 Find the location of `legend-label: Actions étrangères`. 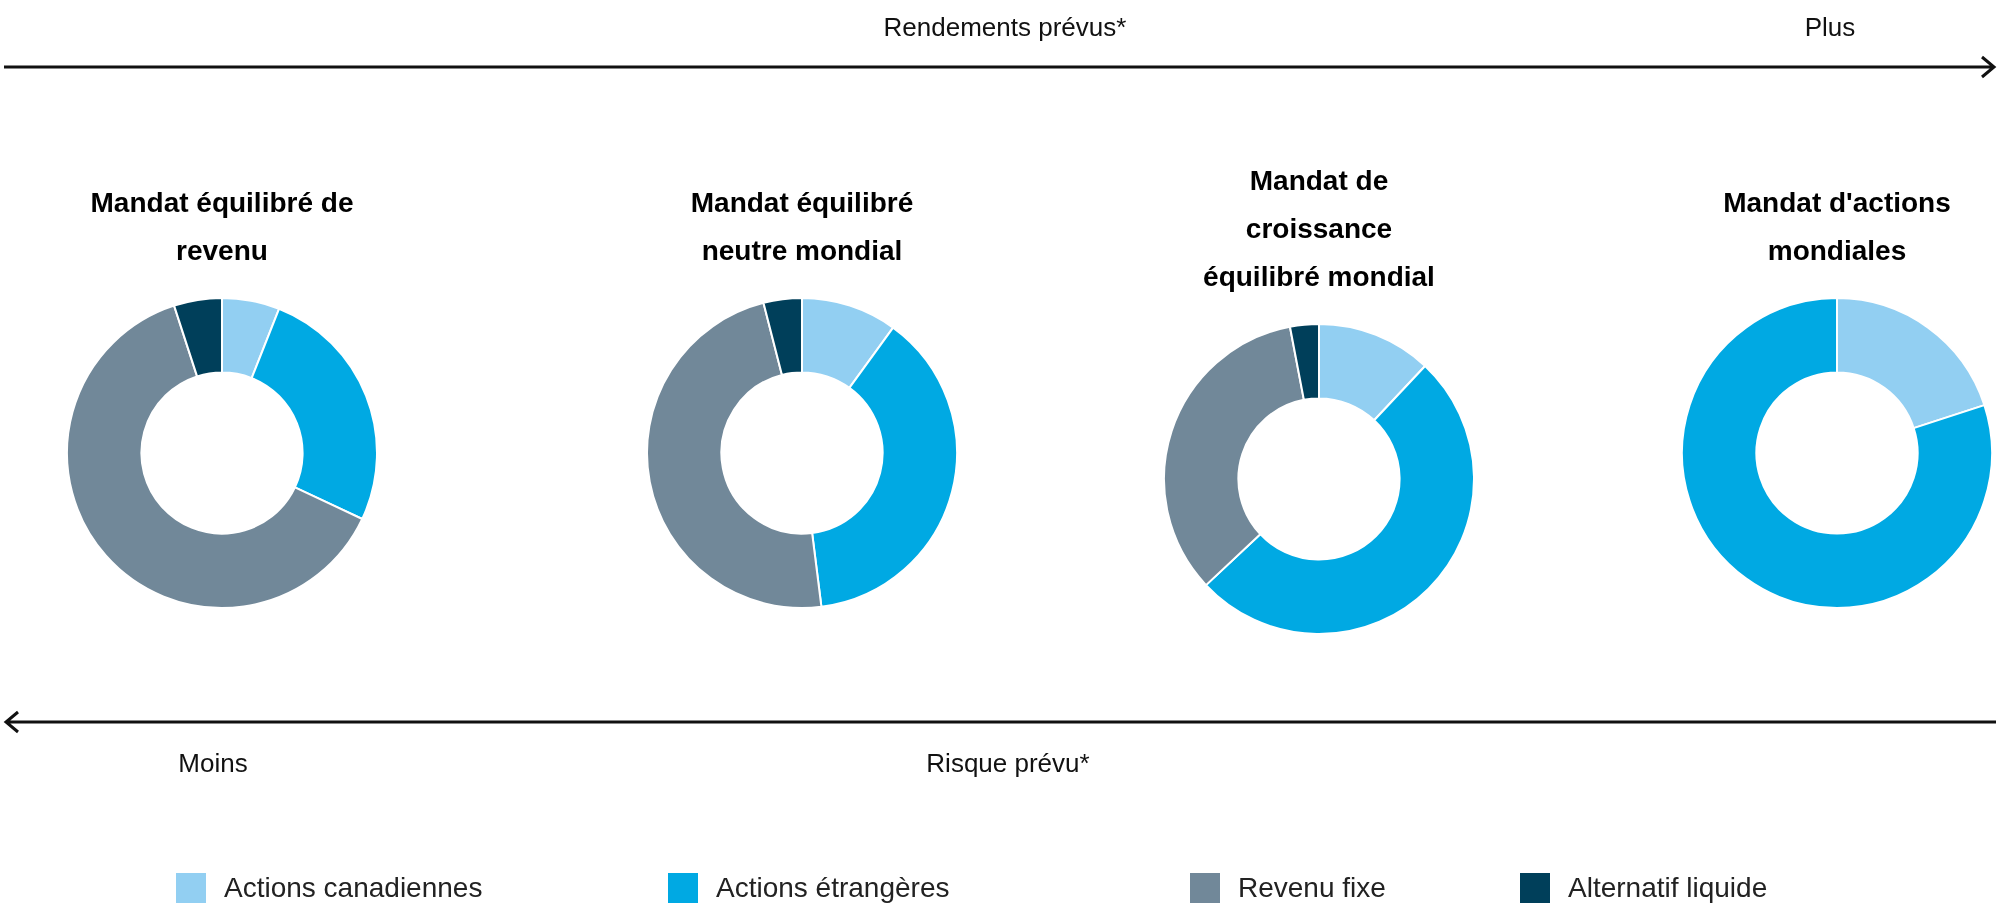

legend-label: Actions étrangères is located at coordinates (833, 888).